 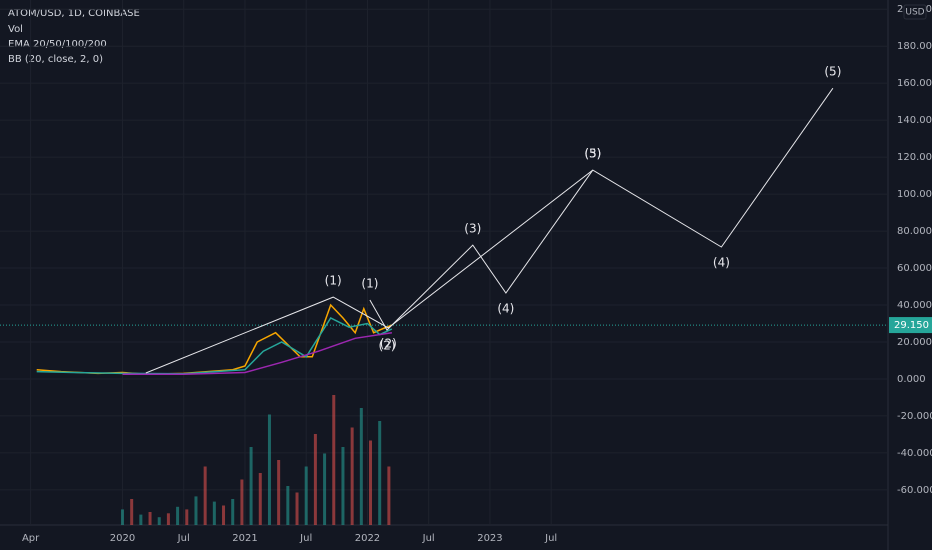 What do you see at coordinates (914, 157) in the screenshot?
I see `y-tick-label: 120.000` at bounding box center [914, 157].